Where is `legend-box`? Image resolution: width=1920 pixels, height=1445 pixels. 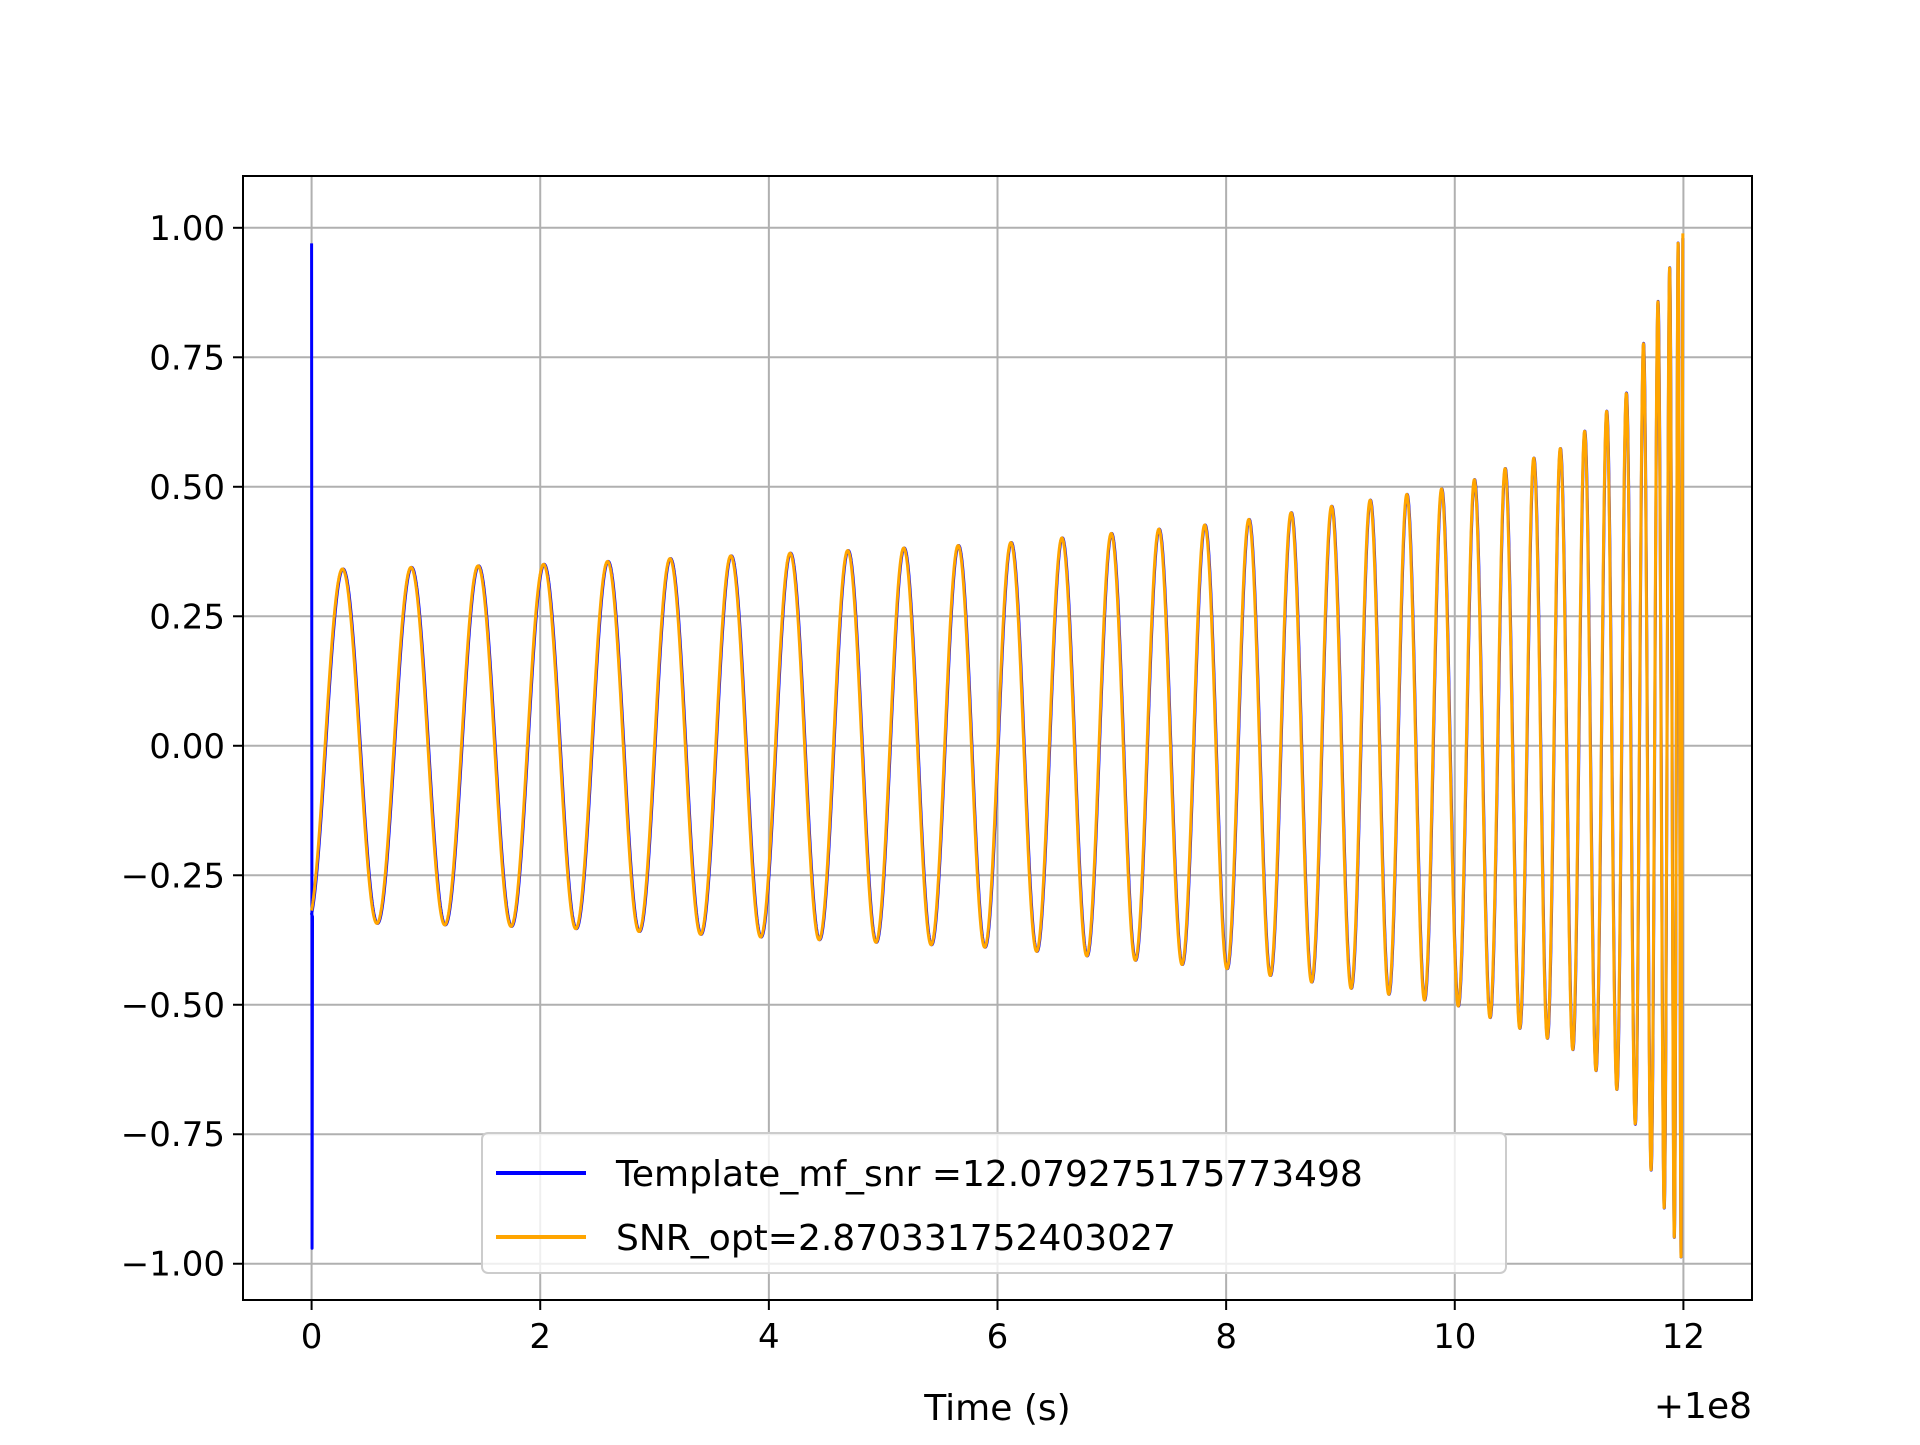
legend-box is located at coordinates (994, 1203).